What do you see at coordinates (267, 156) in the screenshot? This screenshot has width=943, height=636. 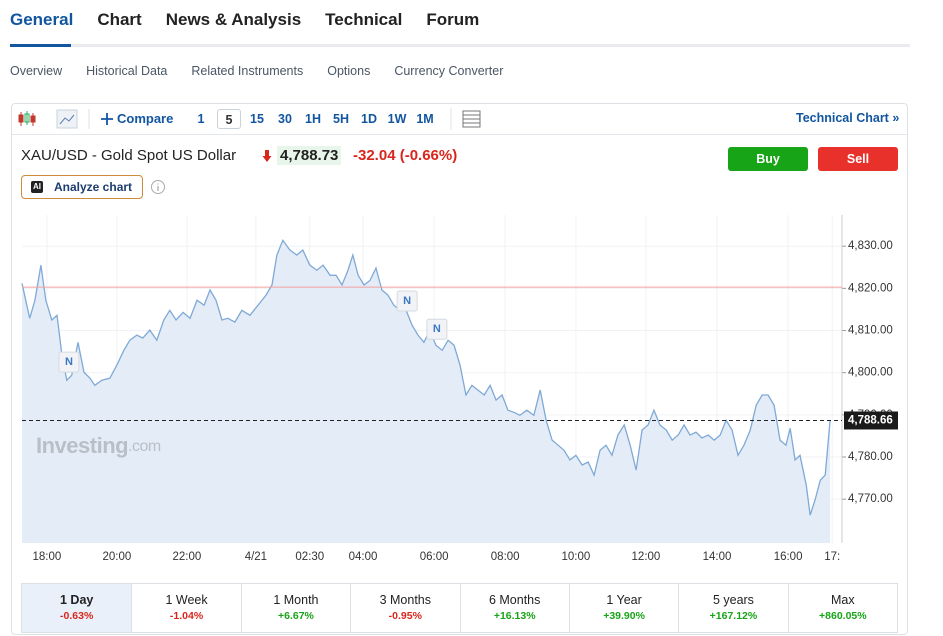 I see `down-arrow` at bounding box center [267, 156].